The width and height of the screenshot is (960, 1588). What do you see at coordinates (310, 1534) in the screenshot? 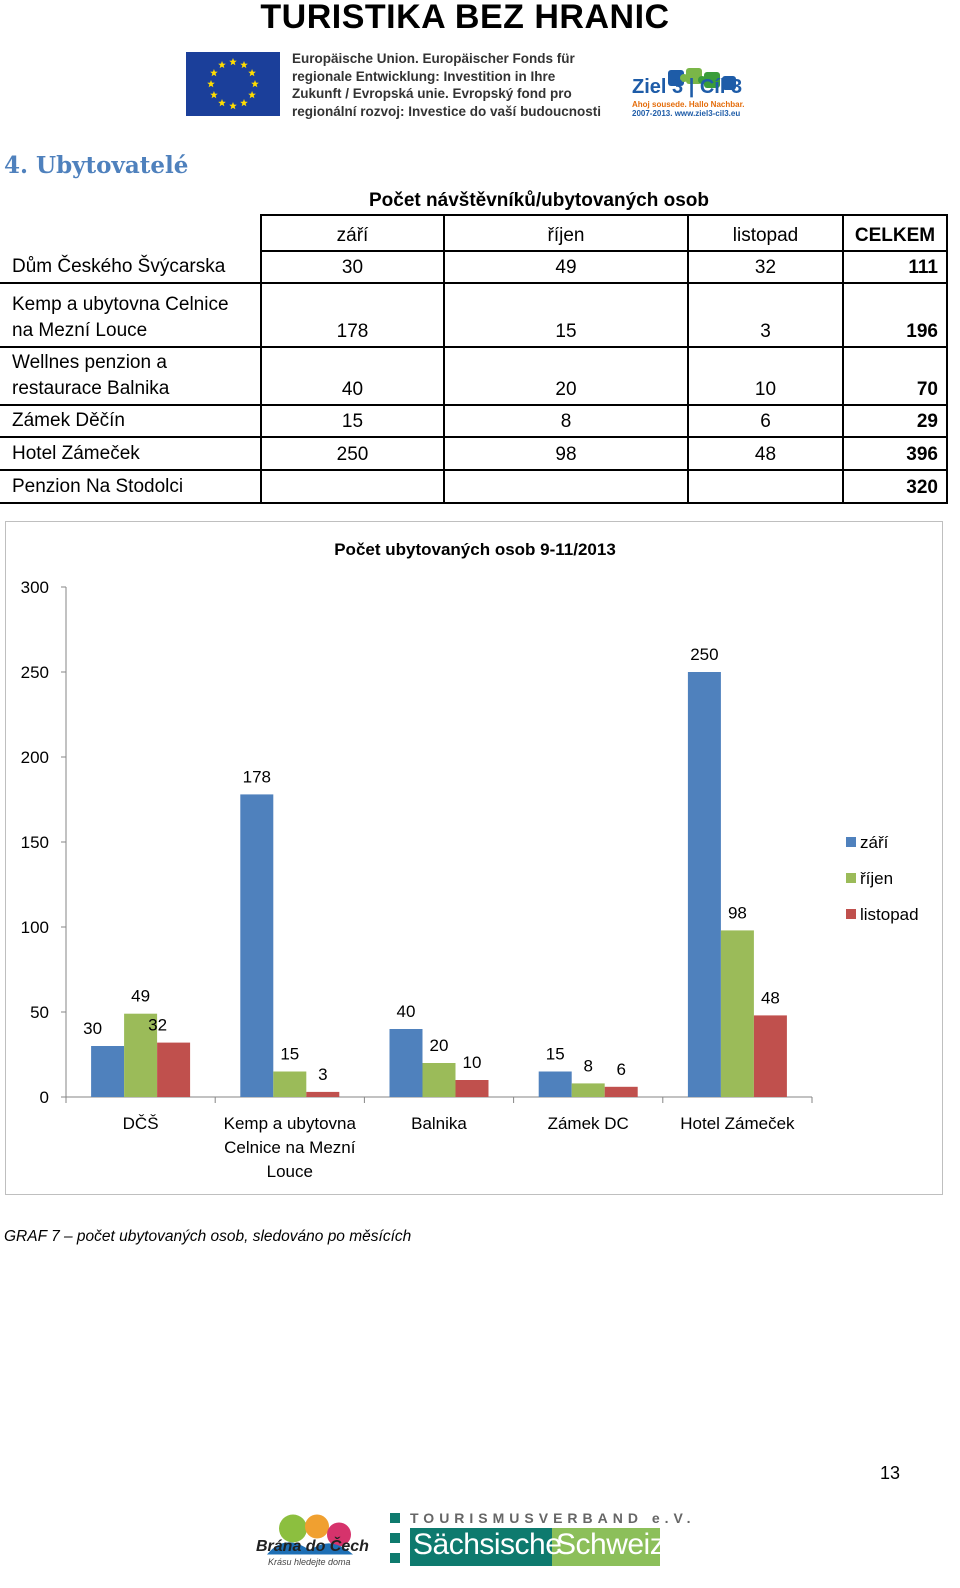
I see `brana-do-cech-logo-icon` at bounding box center [310, 1534].